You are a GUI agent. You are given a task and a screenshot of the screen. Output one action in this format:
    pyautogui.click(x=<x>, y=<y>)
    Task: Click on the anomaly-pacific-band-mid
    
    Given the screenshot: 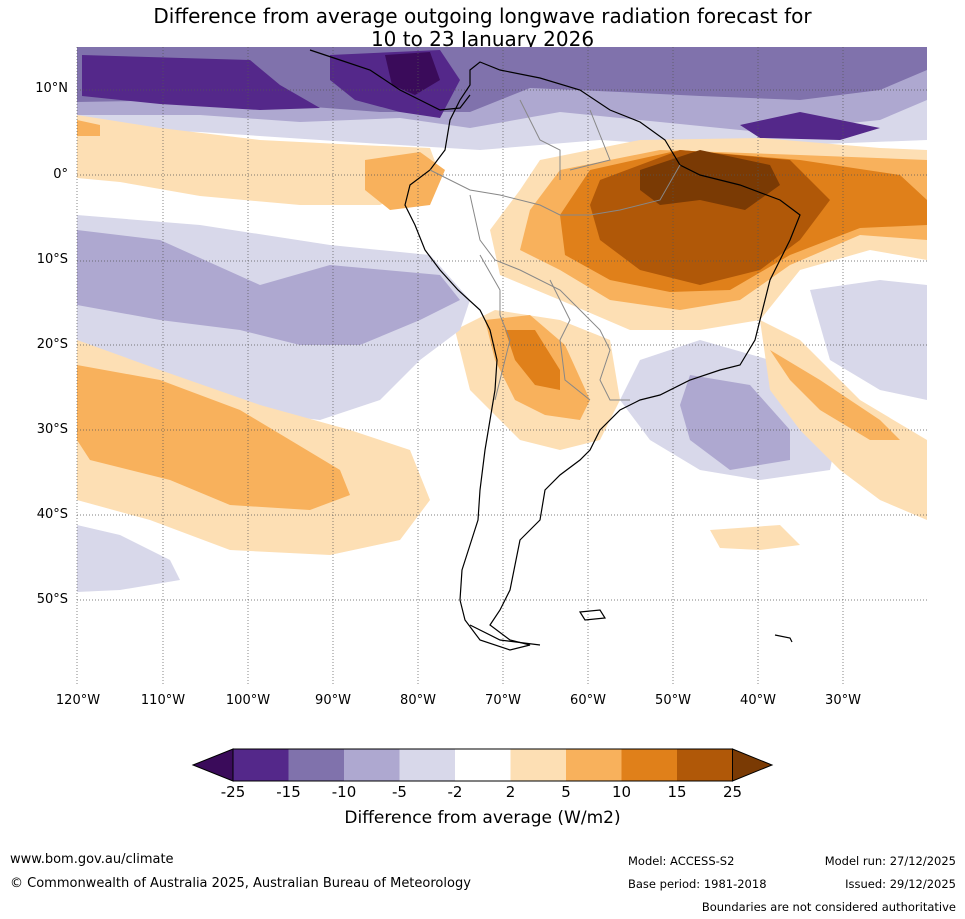 What is the action you would take?
    pyautogui.click(x=268, y=287)
    